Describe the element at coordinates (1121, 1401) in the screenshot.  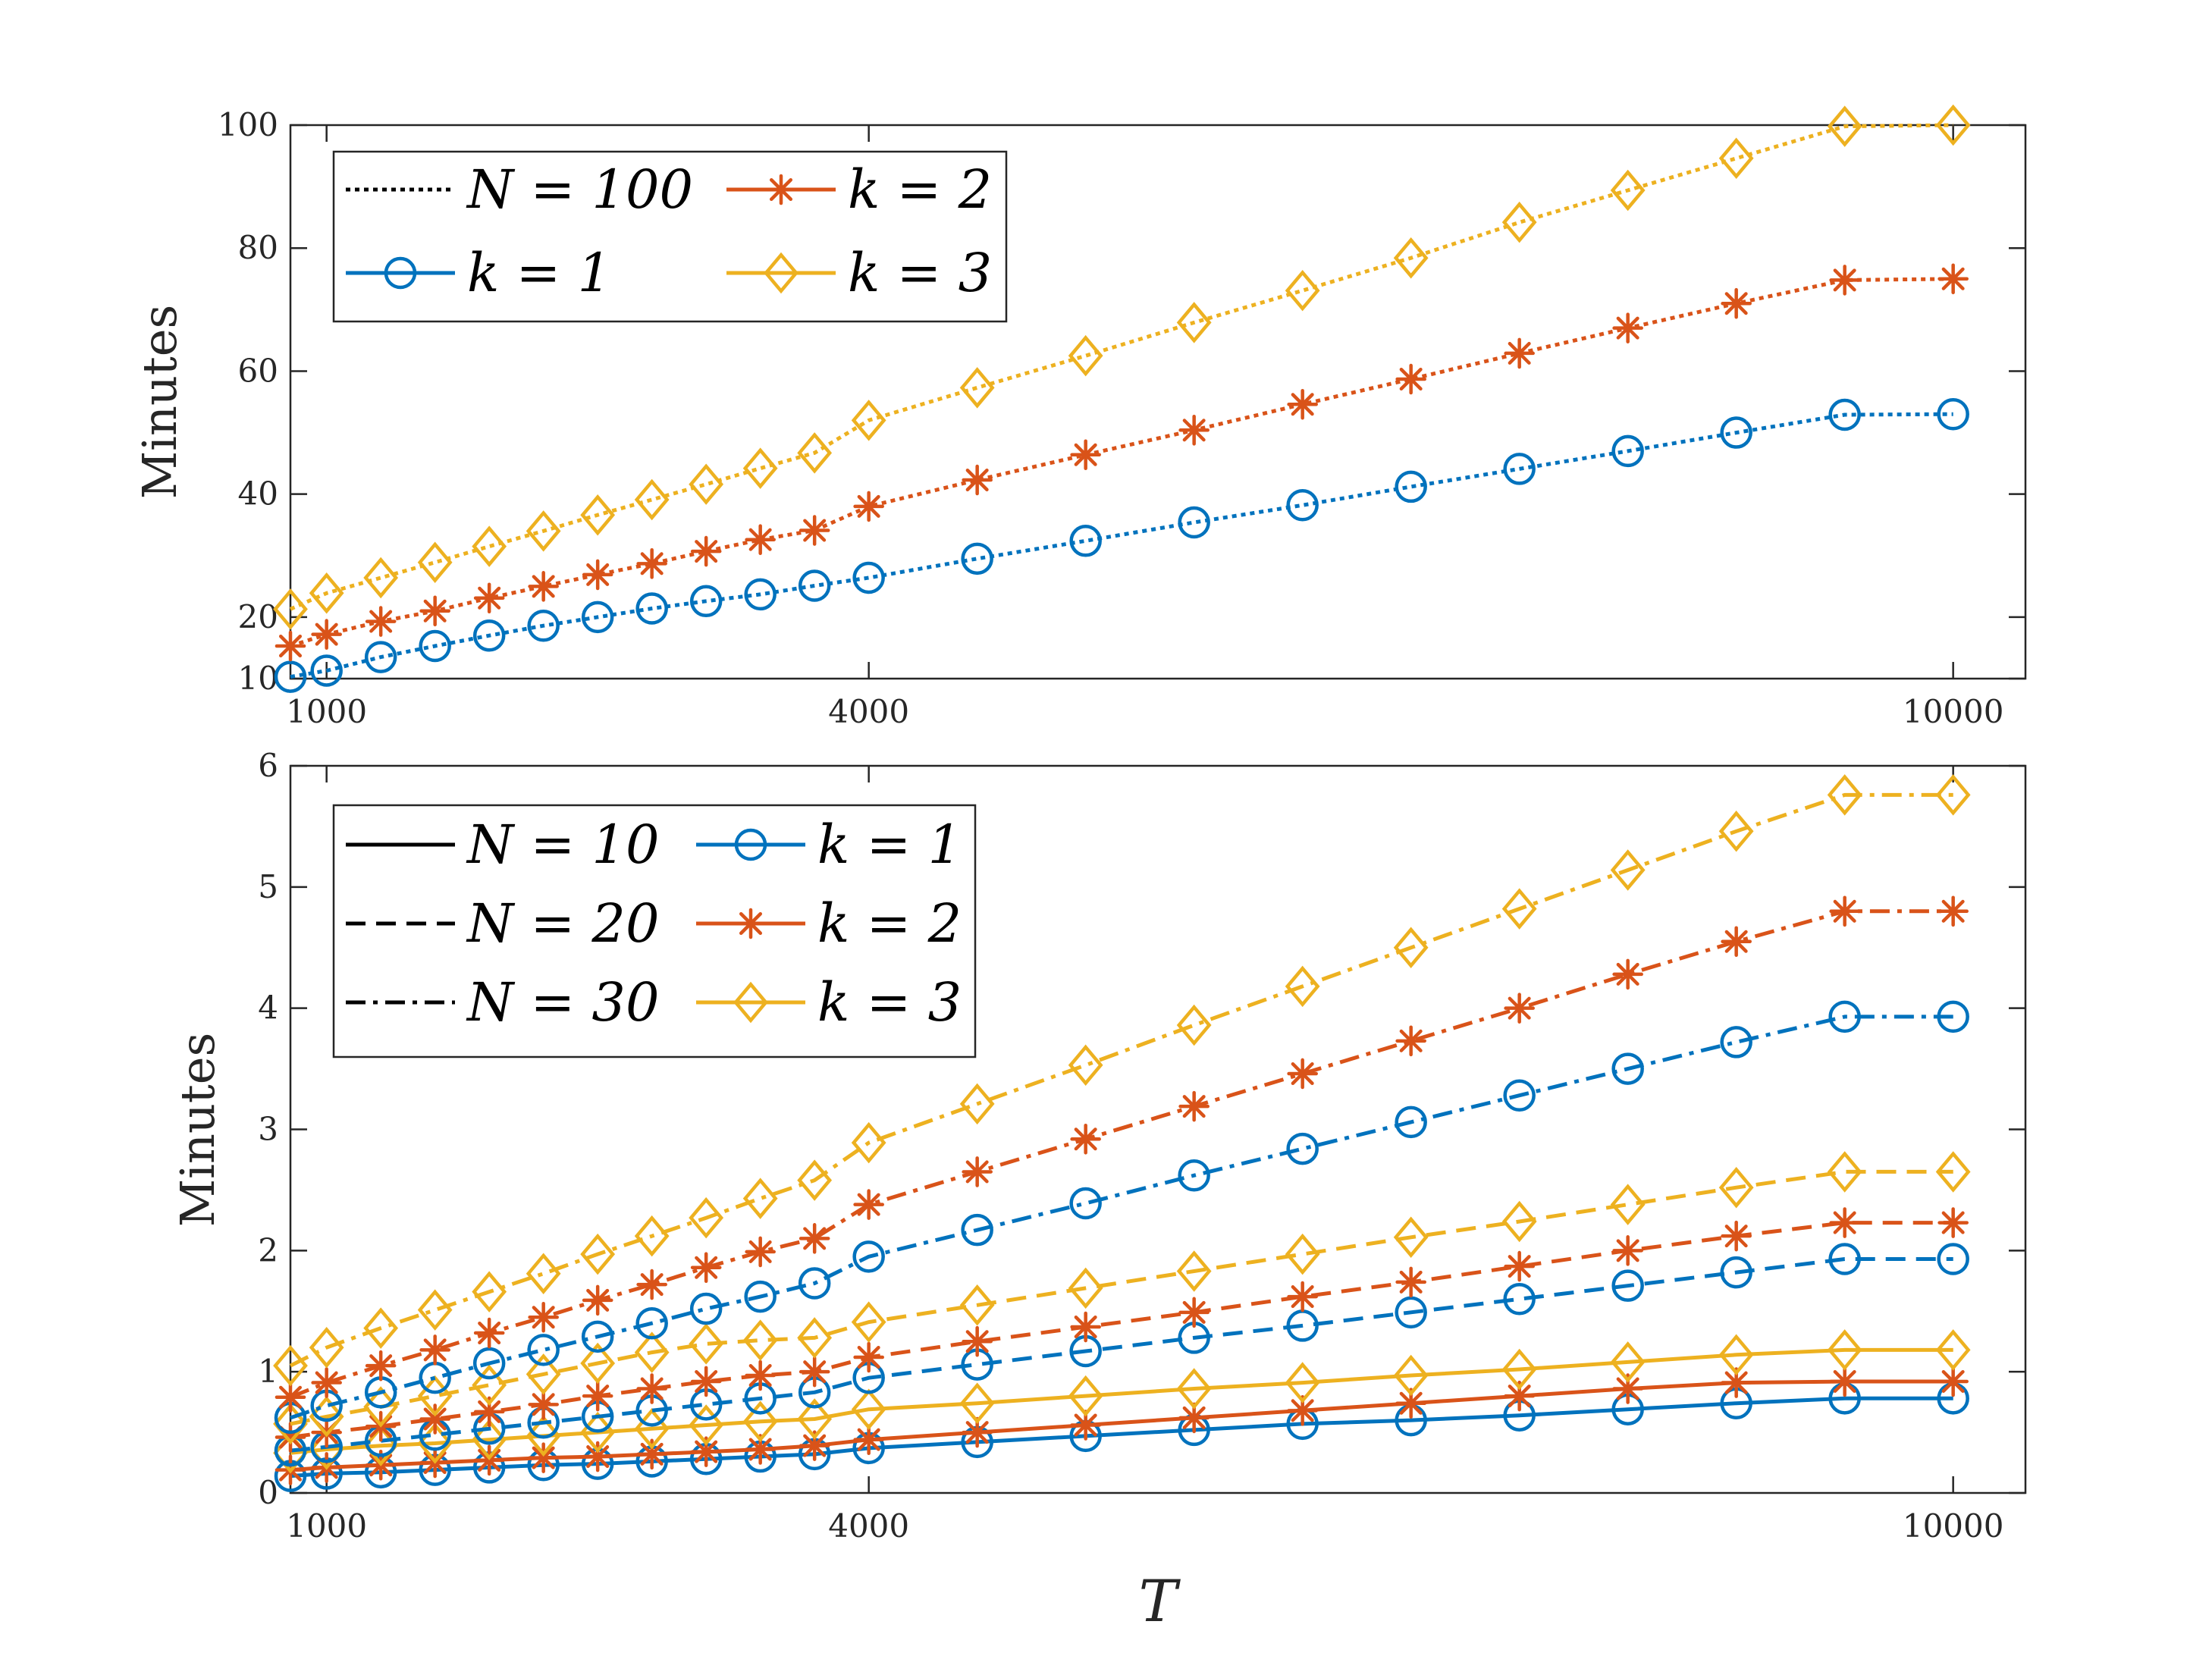
I see `bottom-series-line` at that location.